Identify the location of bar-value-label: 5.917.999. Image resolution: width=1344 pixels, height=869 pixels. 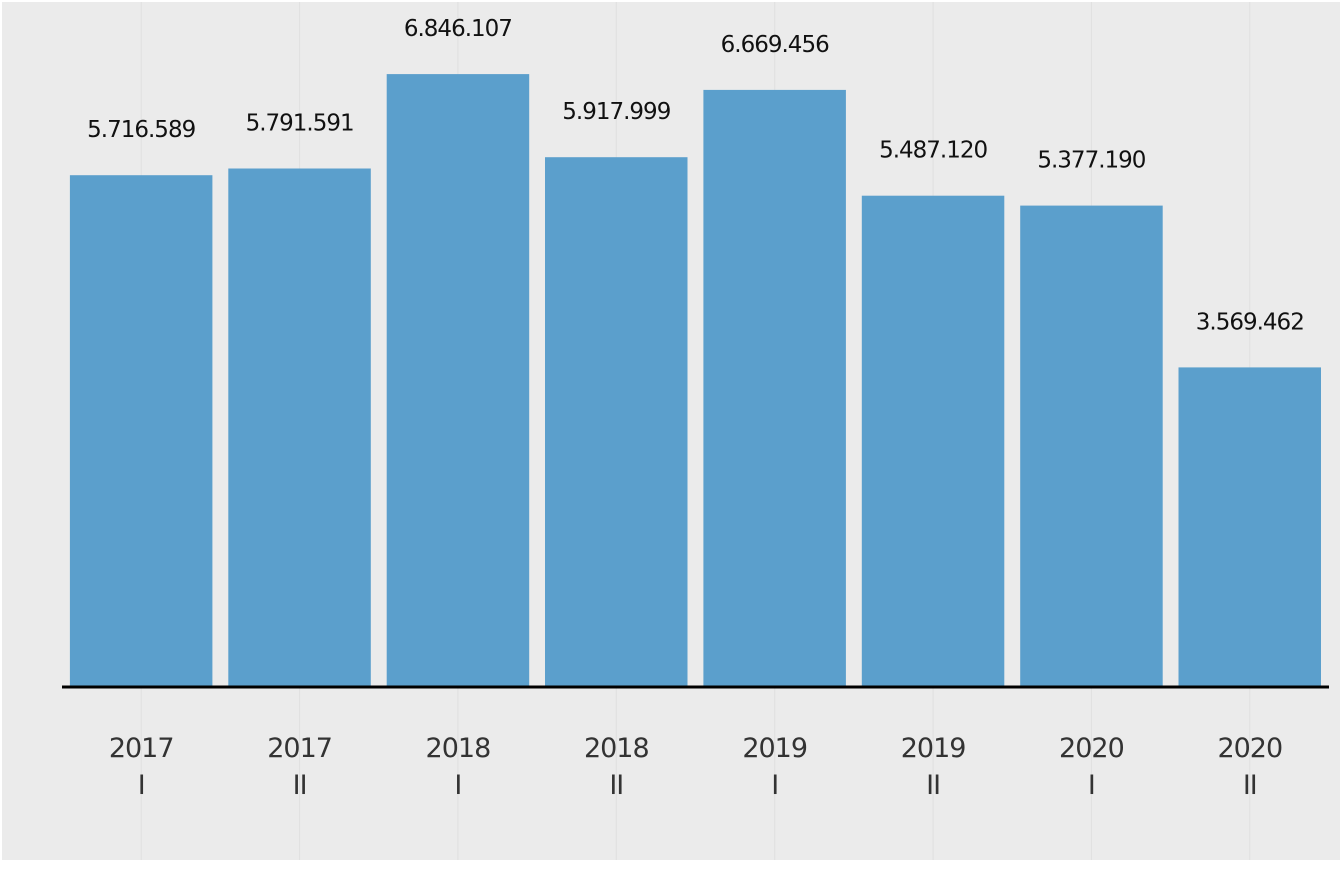
(616, 112).